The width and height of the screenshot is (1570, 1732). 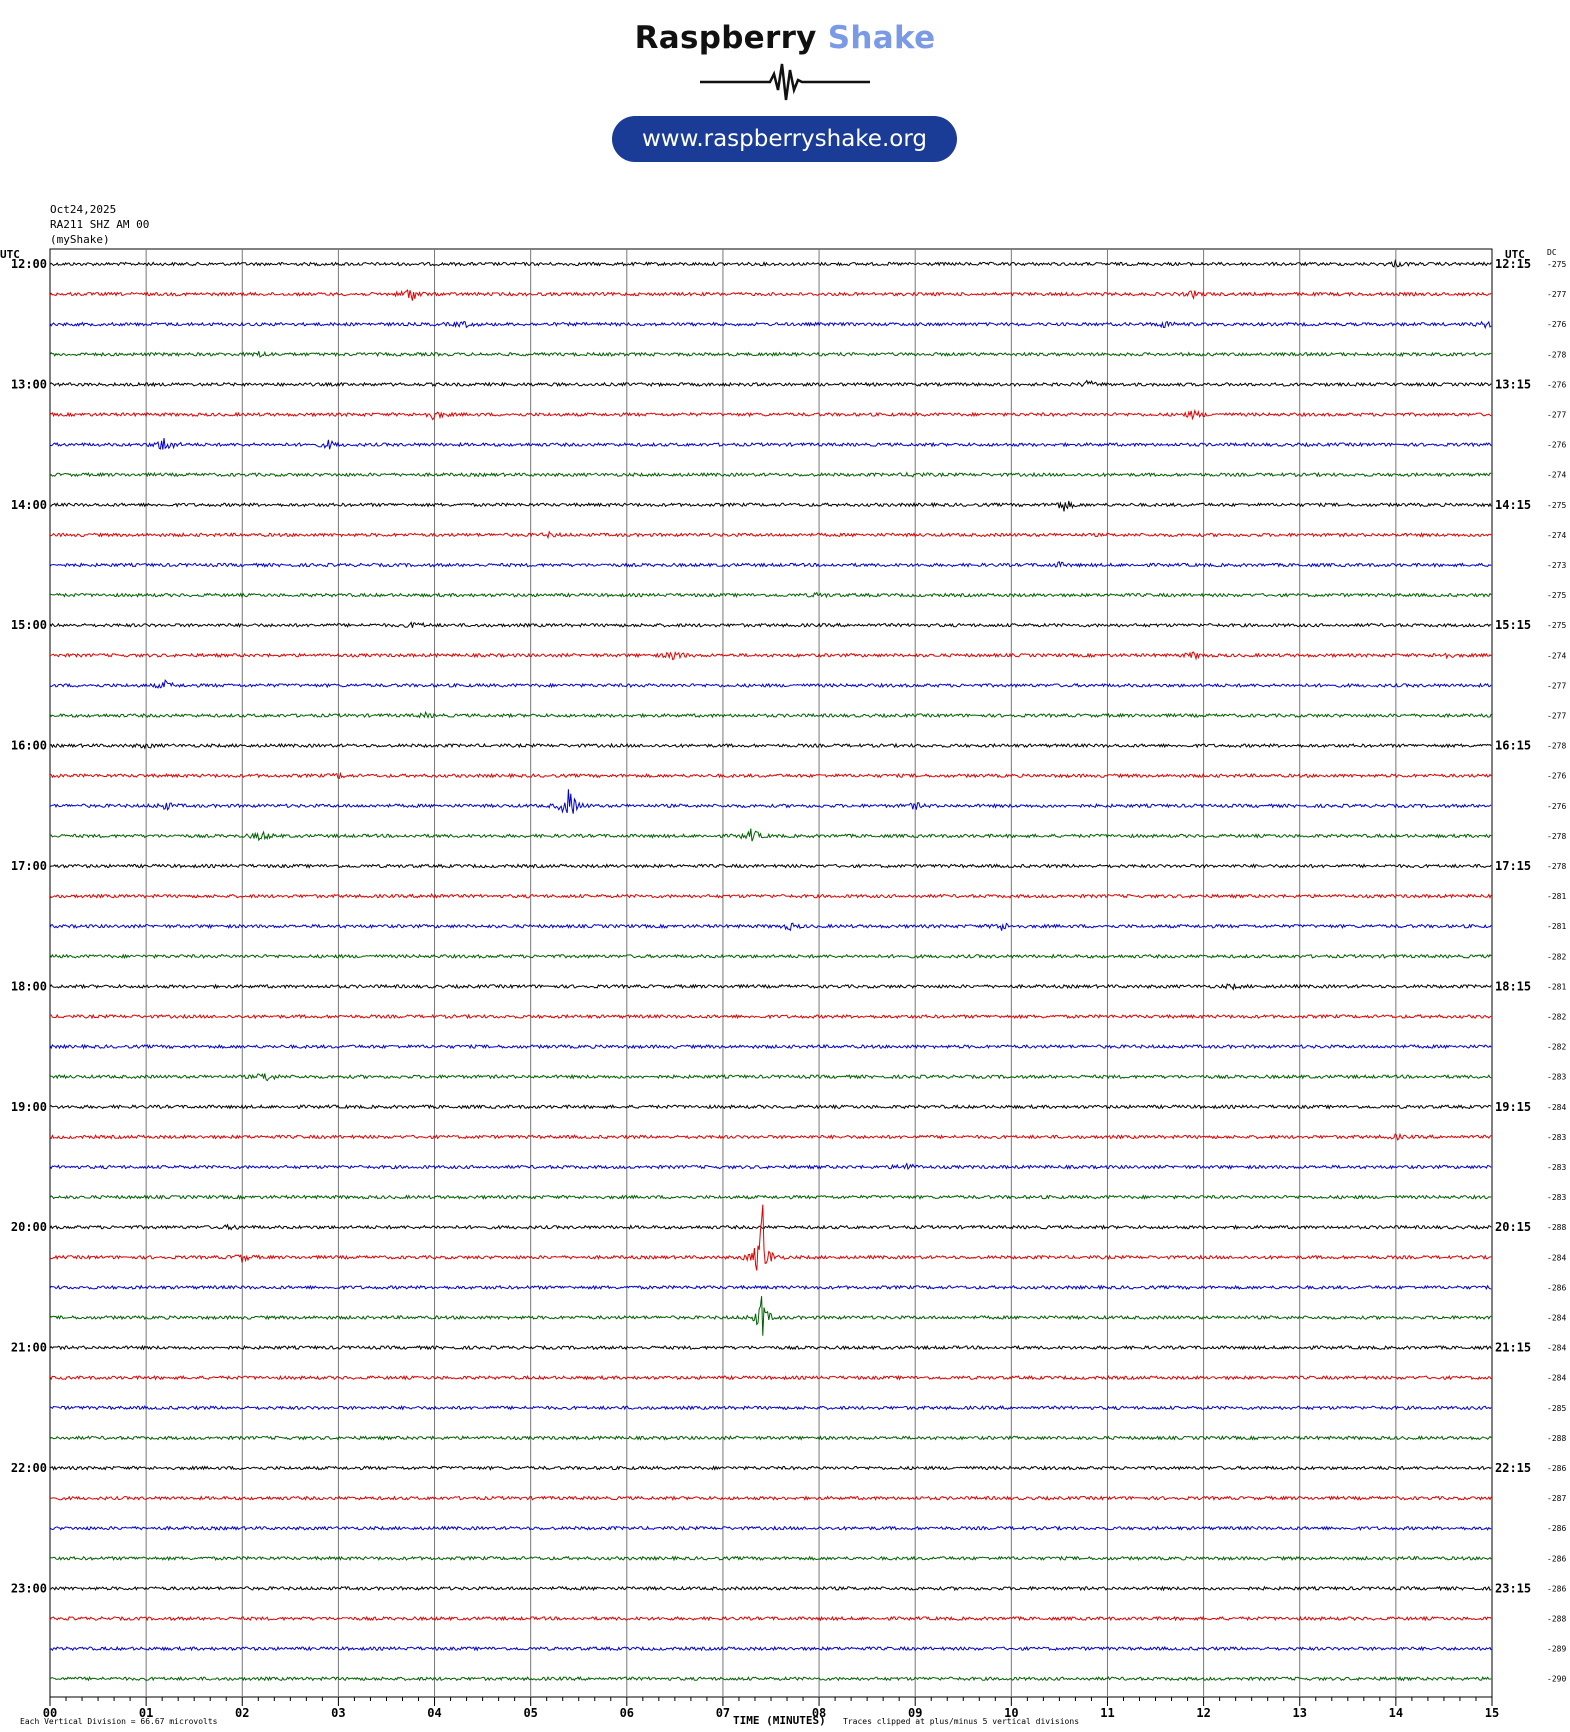 I want to click on x-tick-label: 08, so click(x=819, y=1713).